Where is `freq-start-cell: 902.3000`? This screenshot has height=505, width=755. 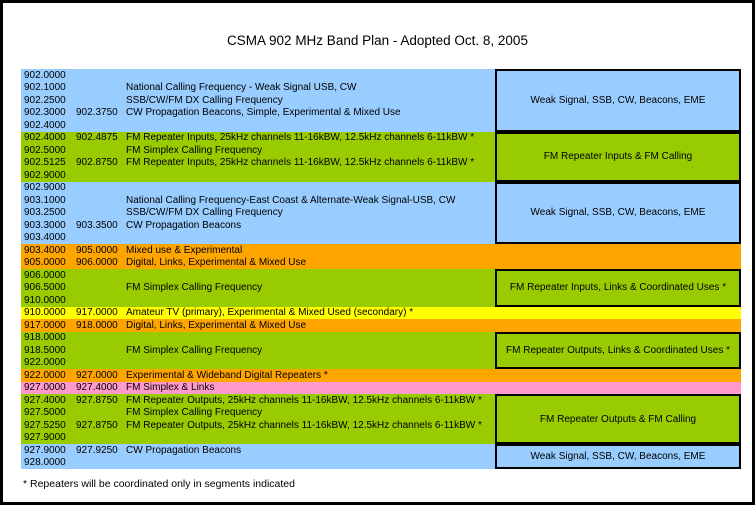 freq-start-cell: 902.3000 is located at coordinates (45, 113).